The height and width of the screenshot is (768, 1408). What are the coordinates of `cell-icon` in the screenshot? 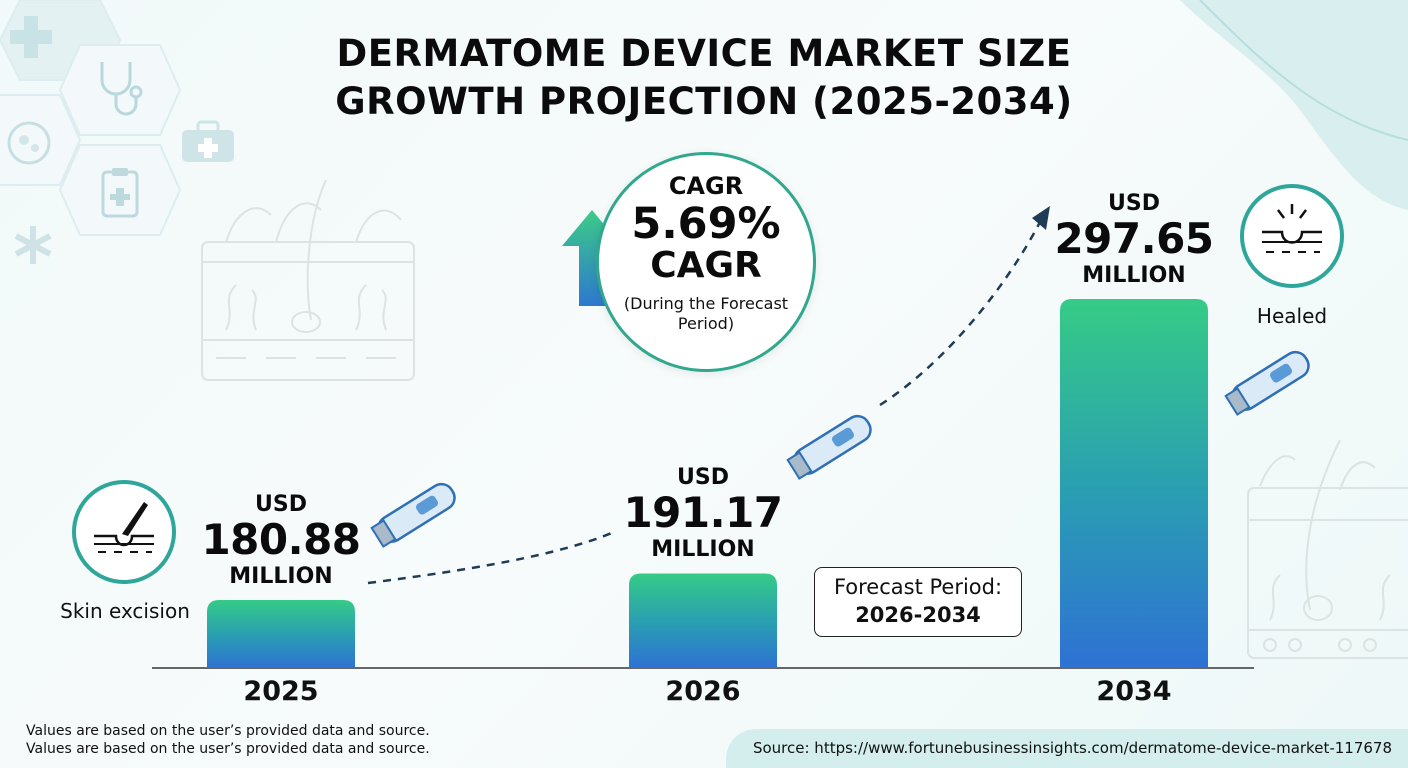 It's located at (29, 143).